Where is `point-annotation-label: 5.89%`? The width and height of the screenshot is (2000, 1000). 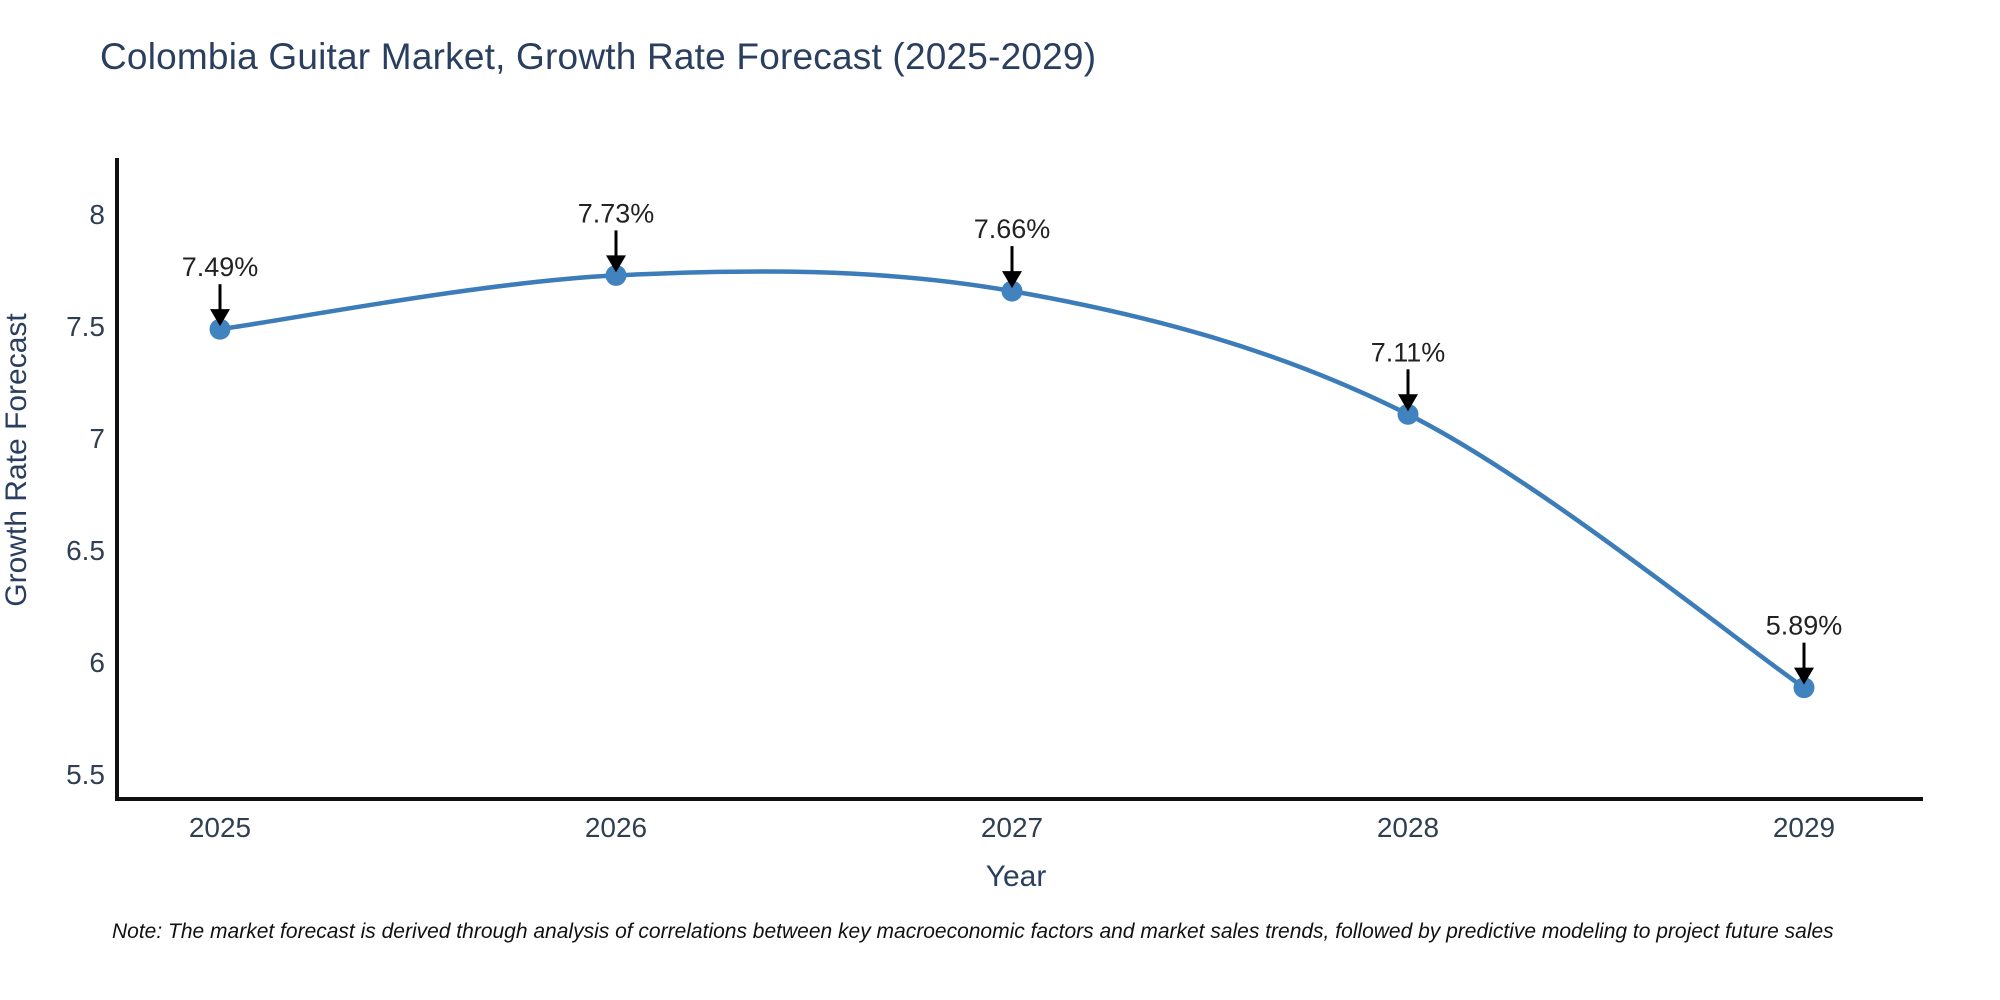
point-annotation-label: 5.89% is located at coordinates (1804, 626).